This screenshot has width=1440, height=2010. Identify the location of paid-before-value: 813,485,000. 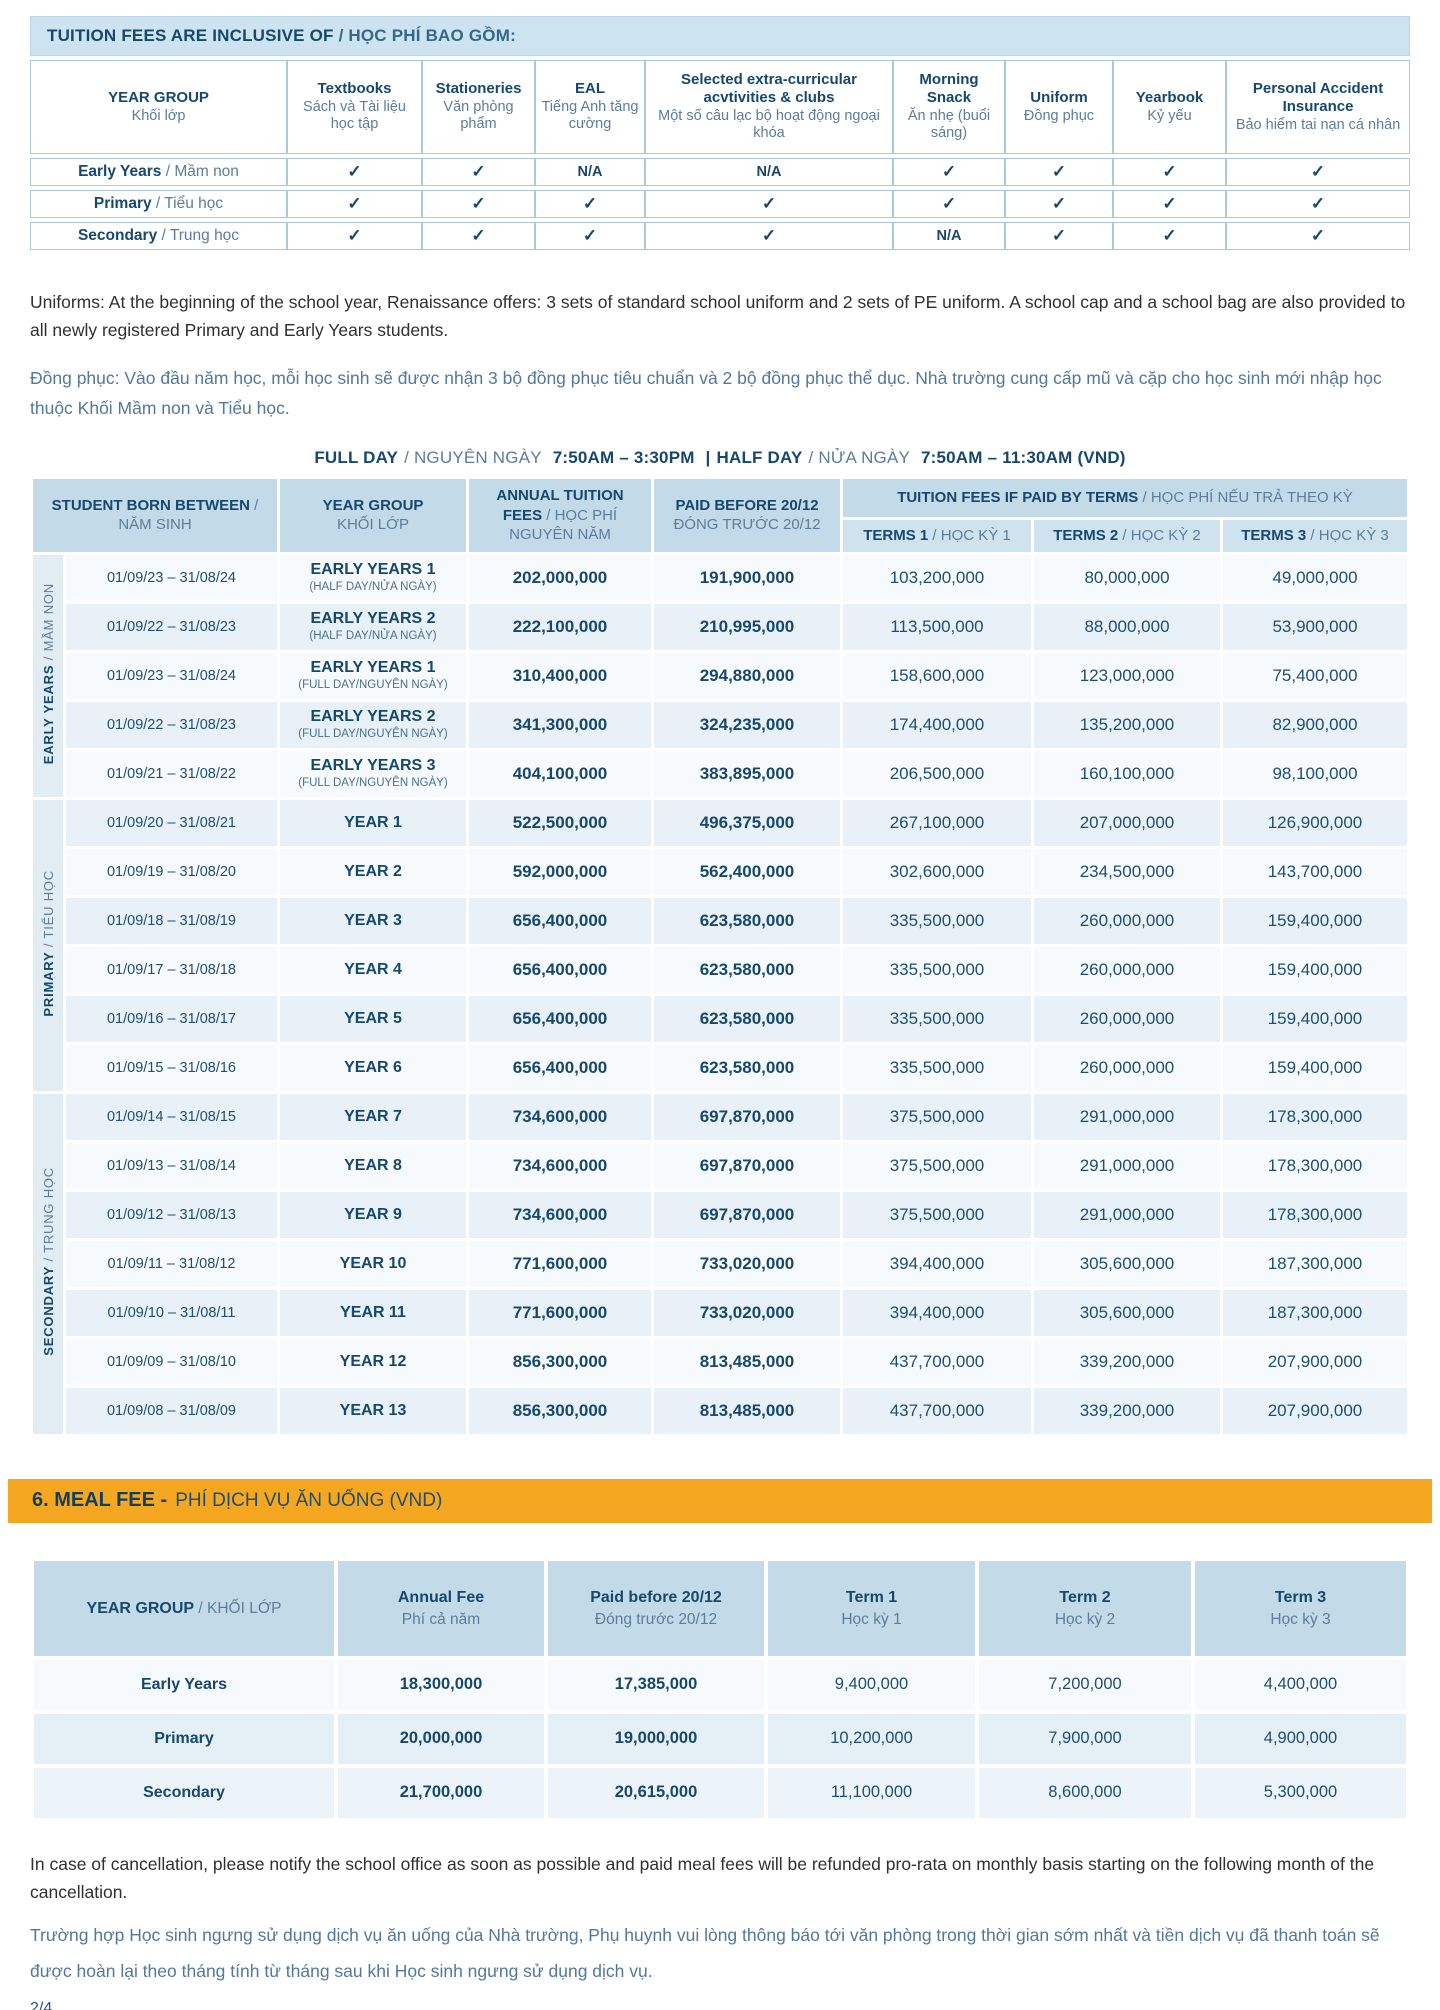
(747, 1410).